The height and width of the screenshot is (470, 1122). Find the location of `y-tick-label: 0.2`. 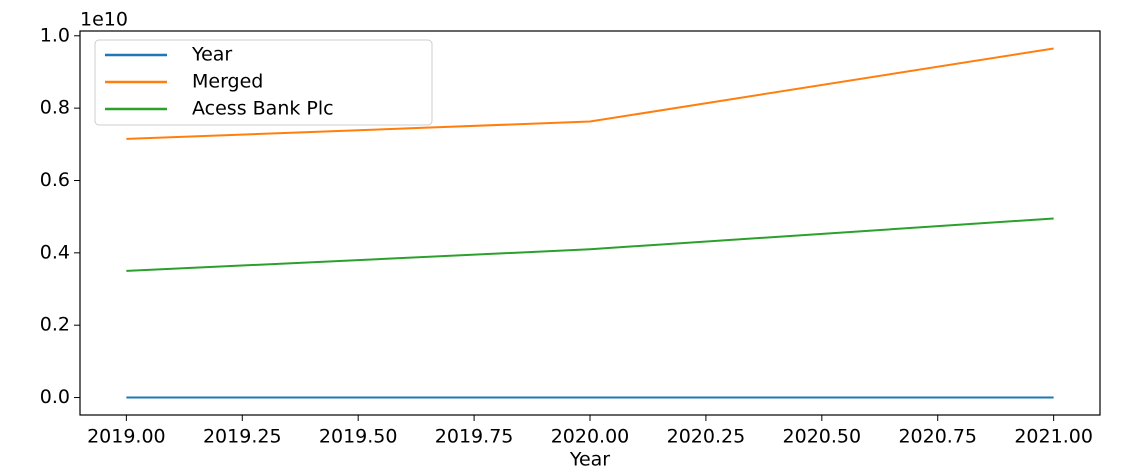

y-tick-label: 0.2 is located at coordinates (55, 325).